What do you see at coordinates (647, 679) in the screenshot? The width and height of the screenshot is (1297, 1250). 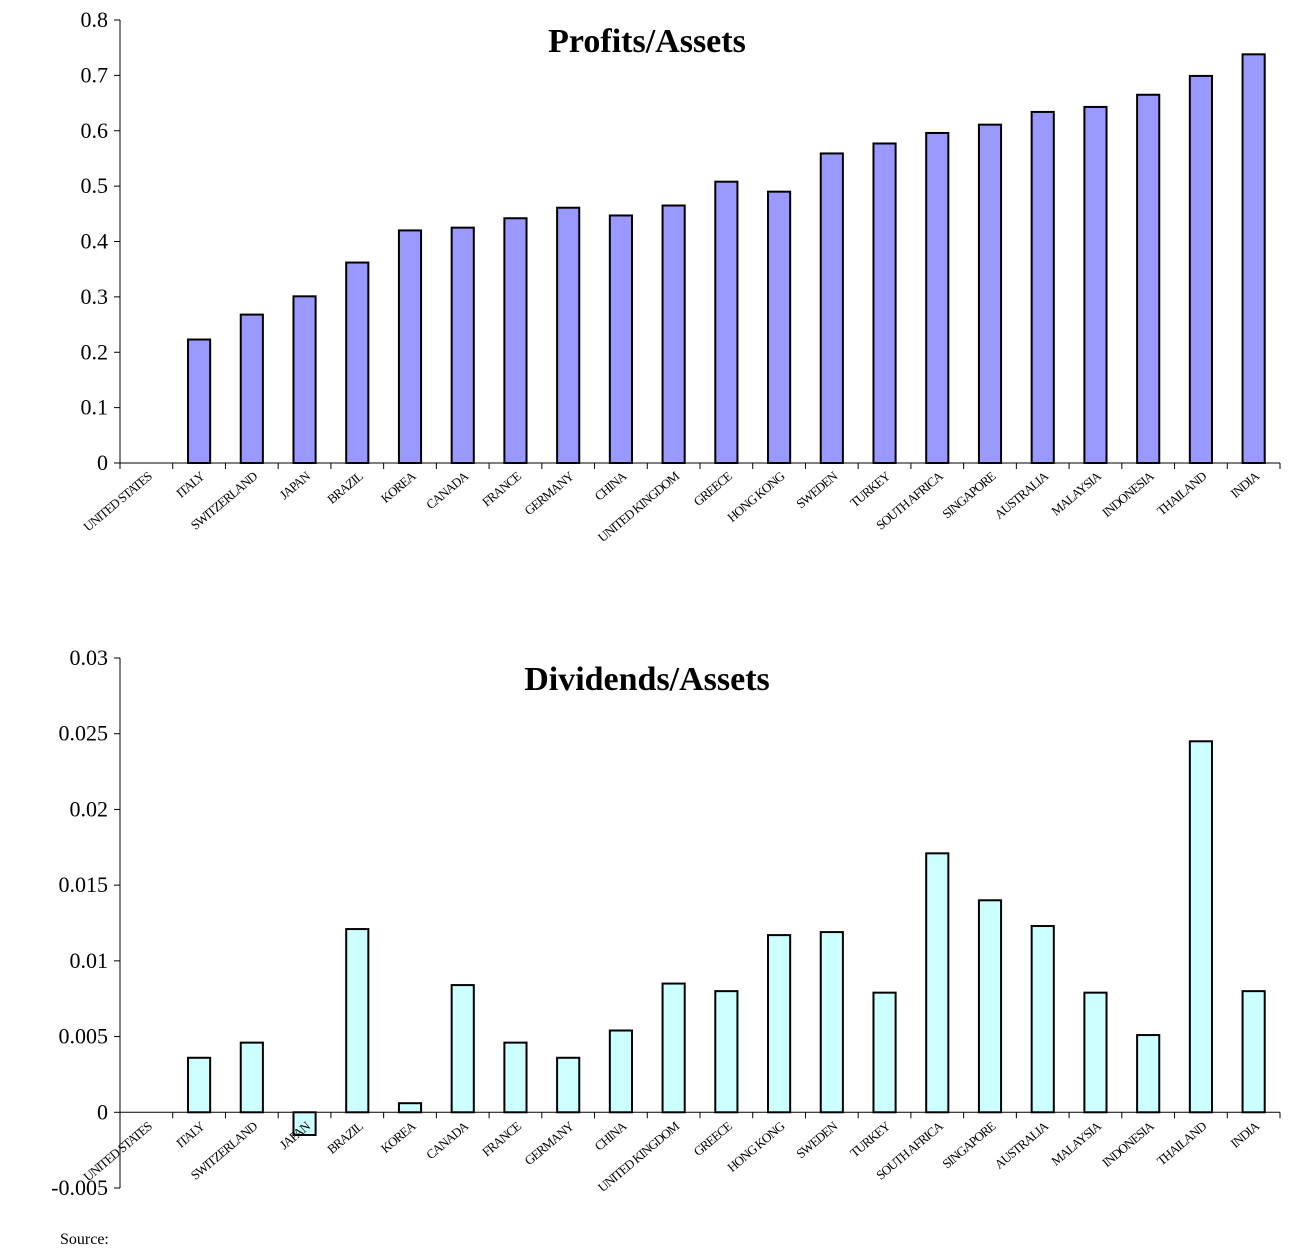 I see `chart-title: Dividends/Assets` at bounding box center [647, 679].